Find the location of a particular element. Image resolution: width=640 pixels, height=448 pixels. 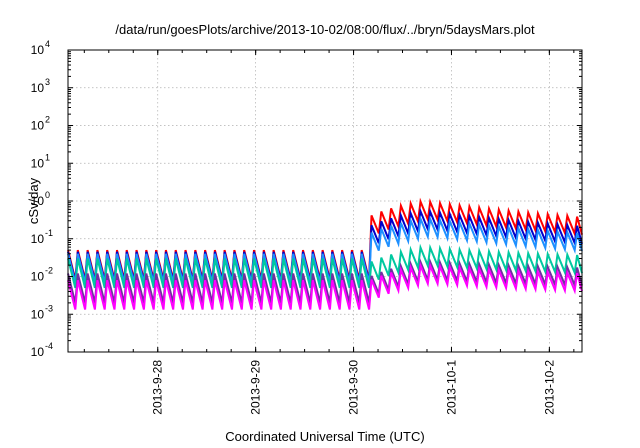

y-tick-exponent: 3 is located at coordinates (47, 82).